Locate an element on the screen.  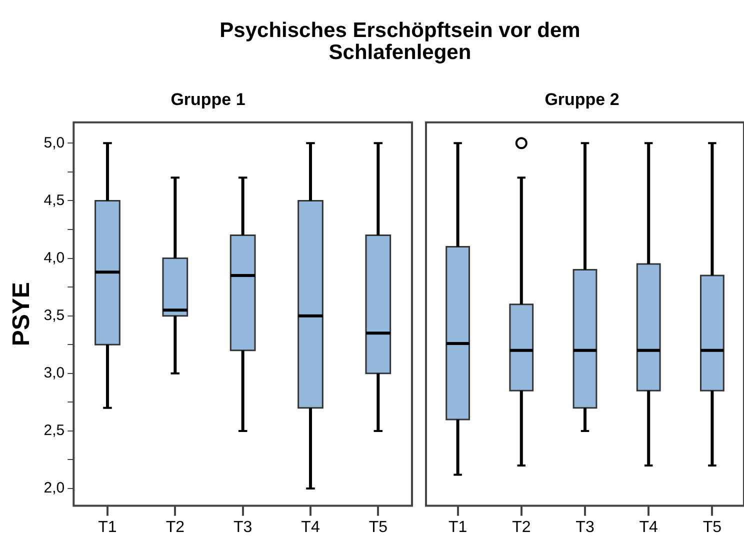
y-tick-label: 3,5 is located at coordinates (54, 315).